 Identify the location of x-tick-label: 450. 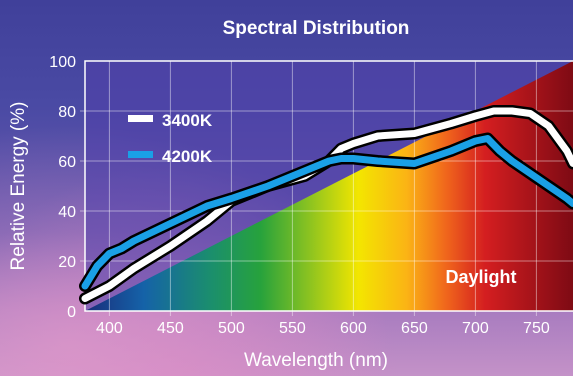
(170, 328).